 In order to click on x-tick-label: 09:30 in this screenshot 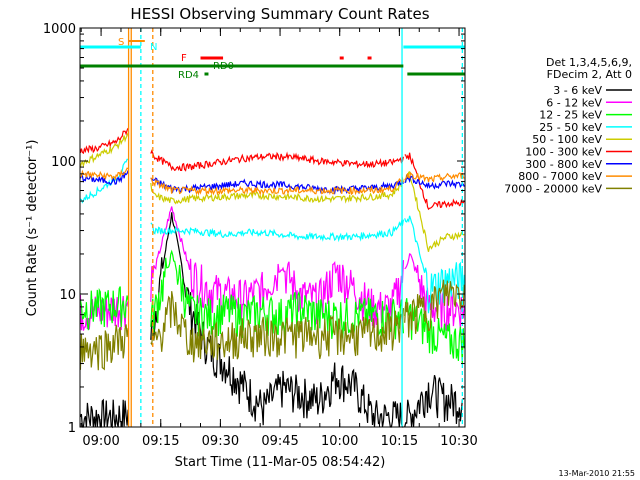, I will do `click(220, 441)`.